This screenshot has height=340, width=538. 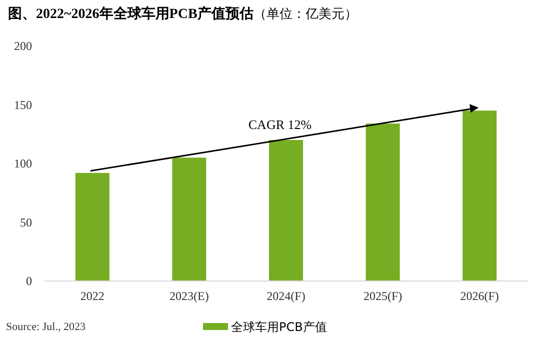 What do you see at coordinates (23, 46) in the screenshot?
I see `y-tick-label: 200` at bounding box center [23, 46].